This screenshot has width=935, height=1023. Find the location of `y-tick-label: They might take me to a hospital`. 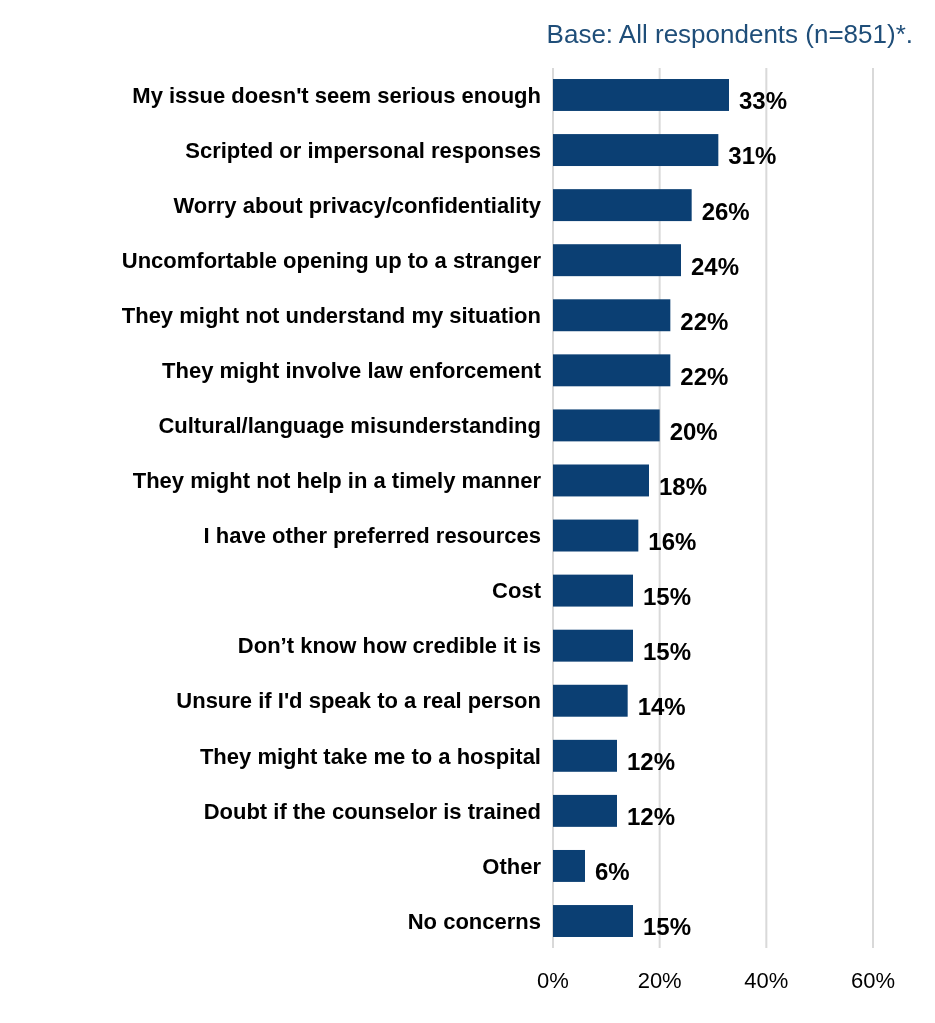

y-tick-label: They might take me to a hospital is located at coordinates (370, 756).